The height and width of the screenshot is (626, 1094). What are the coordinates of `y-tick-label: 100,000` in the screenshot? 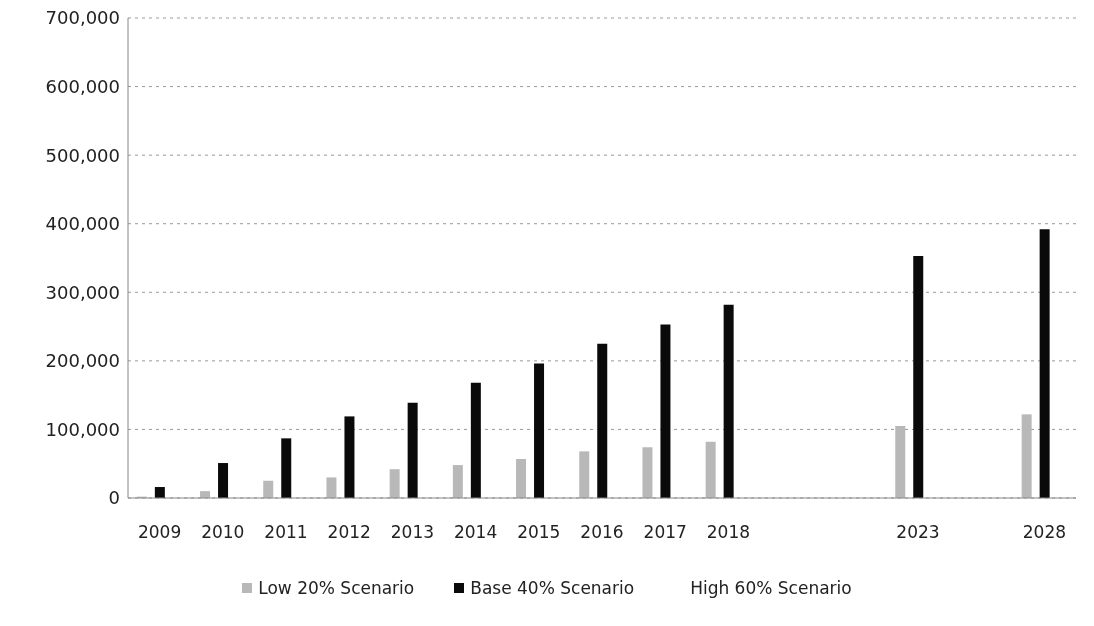 It's located at (82, 429).